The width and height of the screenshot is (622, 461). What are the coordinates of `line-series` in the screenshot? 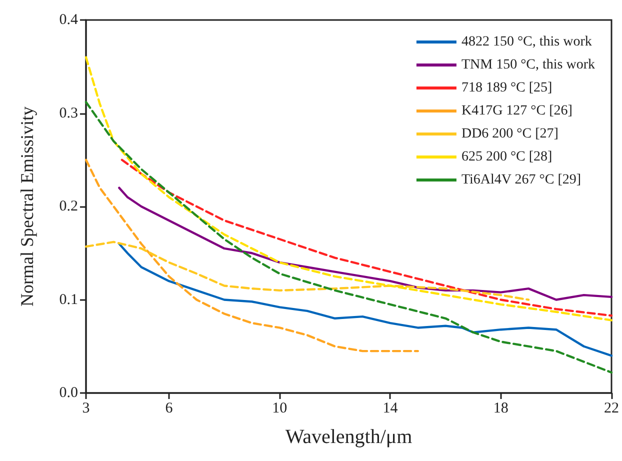 It's located at (307, 270).